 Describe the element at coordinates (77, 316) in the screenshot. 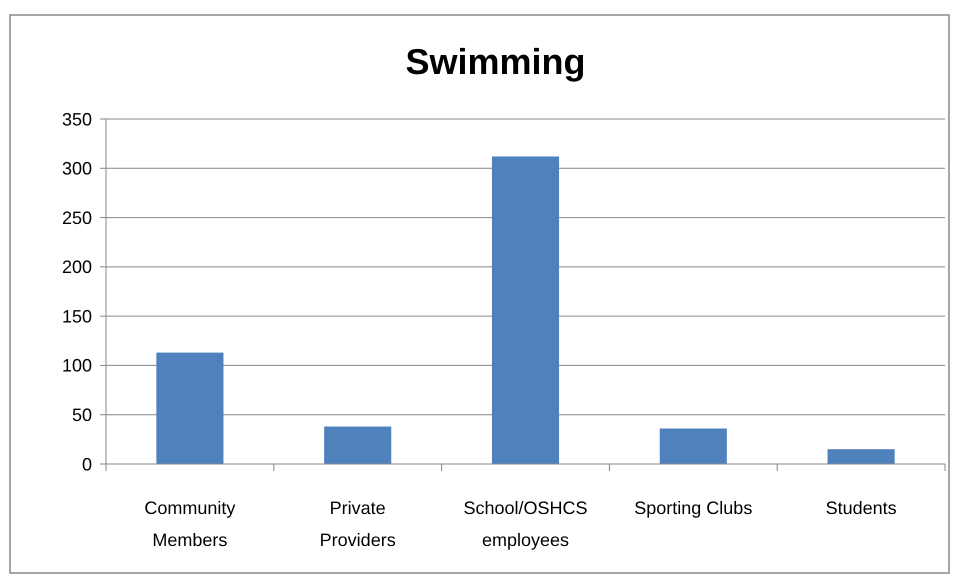

I see `y-tick-label: 150` at that location.